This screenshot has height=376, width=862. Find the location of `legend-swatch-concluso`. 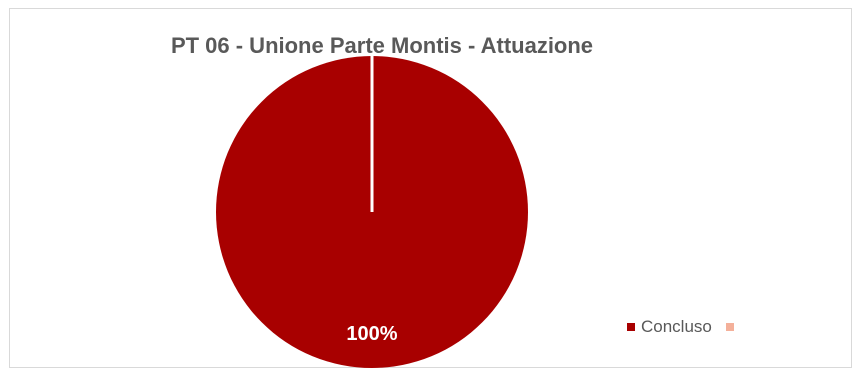

legend-swatch-concluso is located at coordinates (631, 327).